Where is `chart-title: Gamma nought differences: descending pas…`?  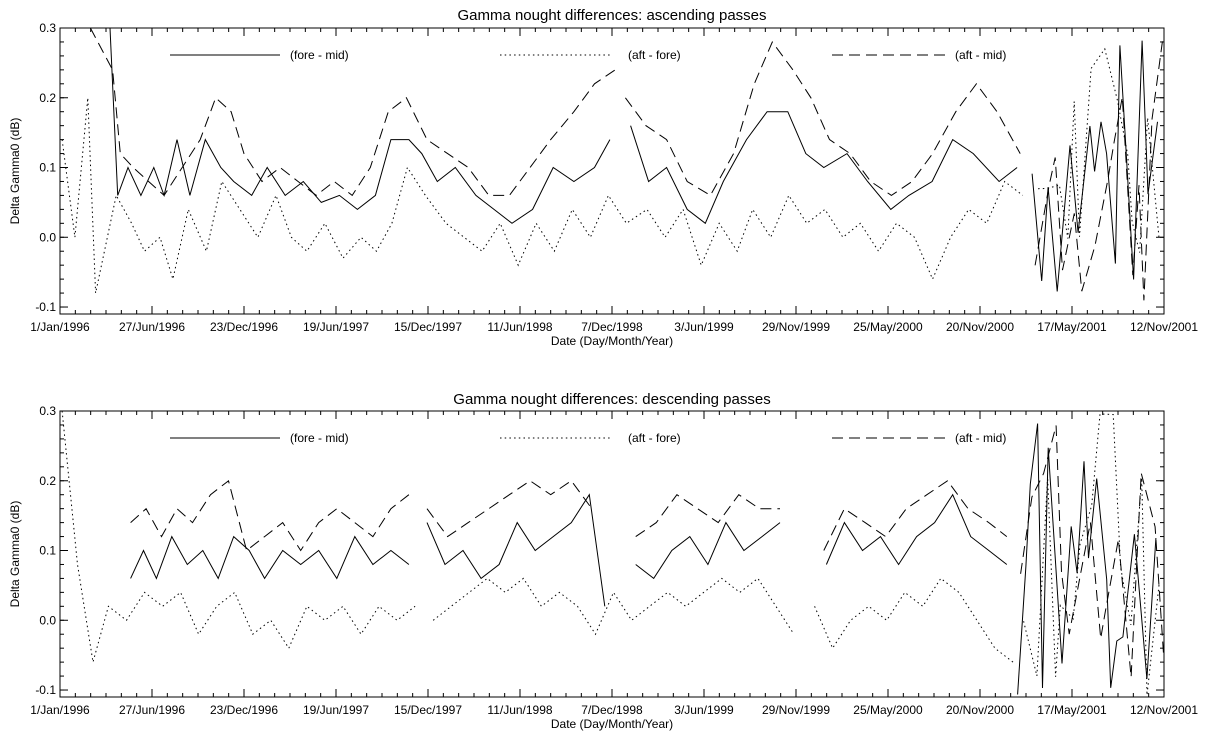 chart-title: Gamma nought differences: descending pas… is located at coordinates (611, 399).